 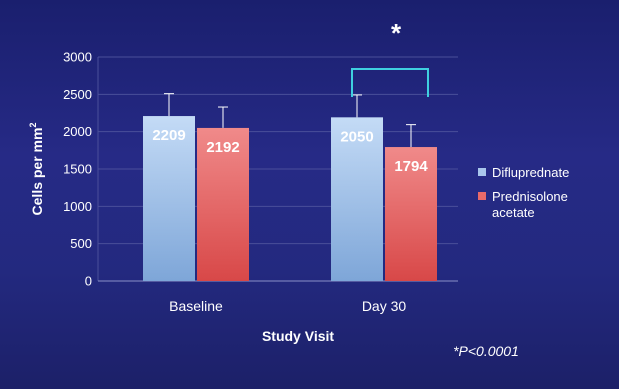 I want to click on y-tick-label: 1000, so click(x=77, y=206).